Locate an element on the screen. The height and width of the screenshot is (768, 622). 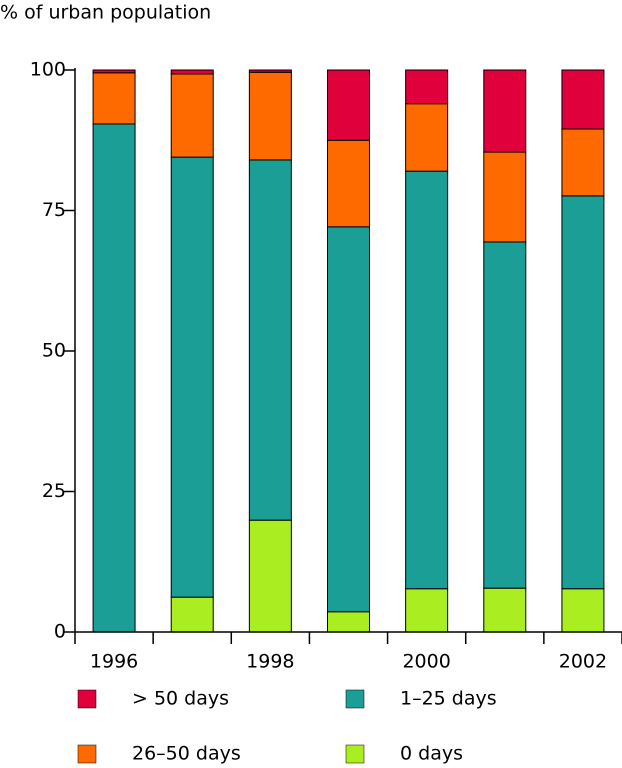
x-tick-label: 2002 is located at coordinates (583, 662).